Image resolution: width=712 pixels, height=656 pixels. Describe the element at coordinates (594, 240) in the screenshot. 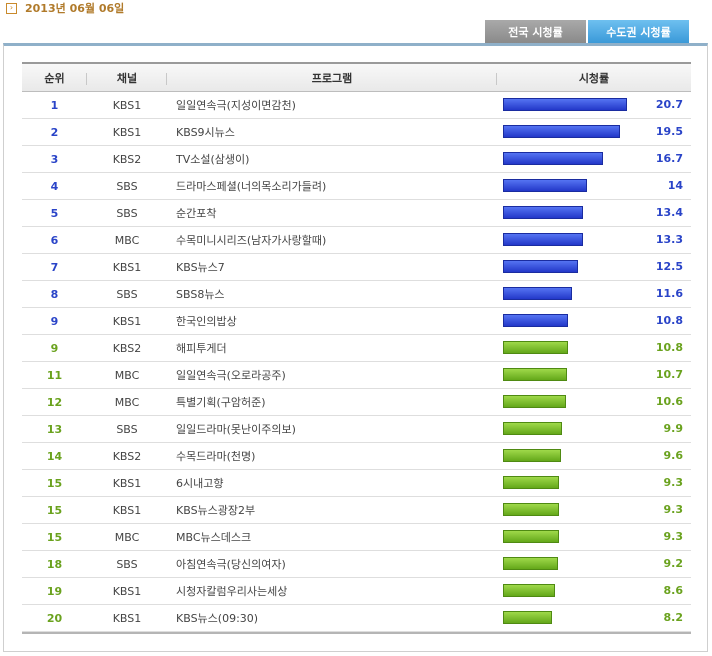

I see `row-rating-cell: 13.3` at that location.